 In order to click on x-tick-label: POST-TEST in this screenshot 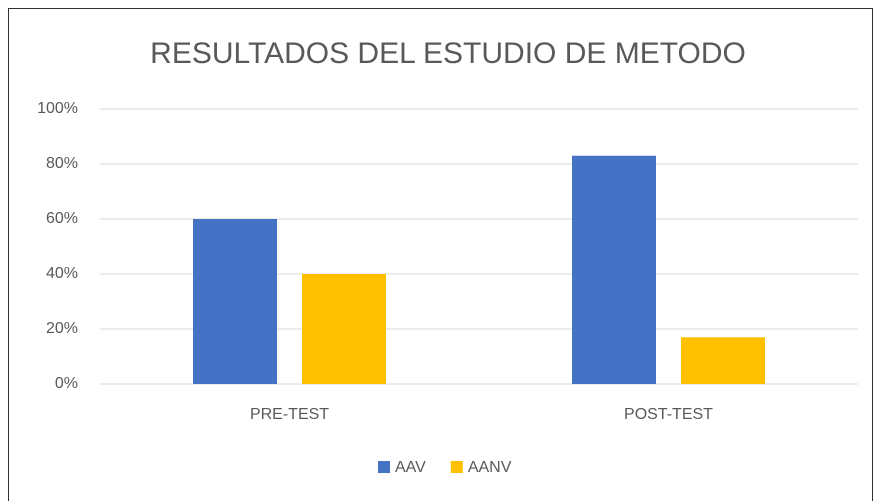, I will do `click(668, 414)`.